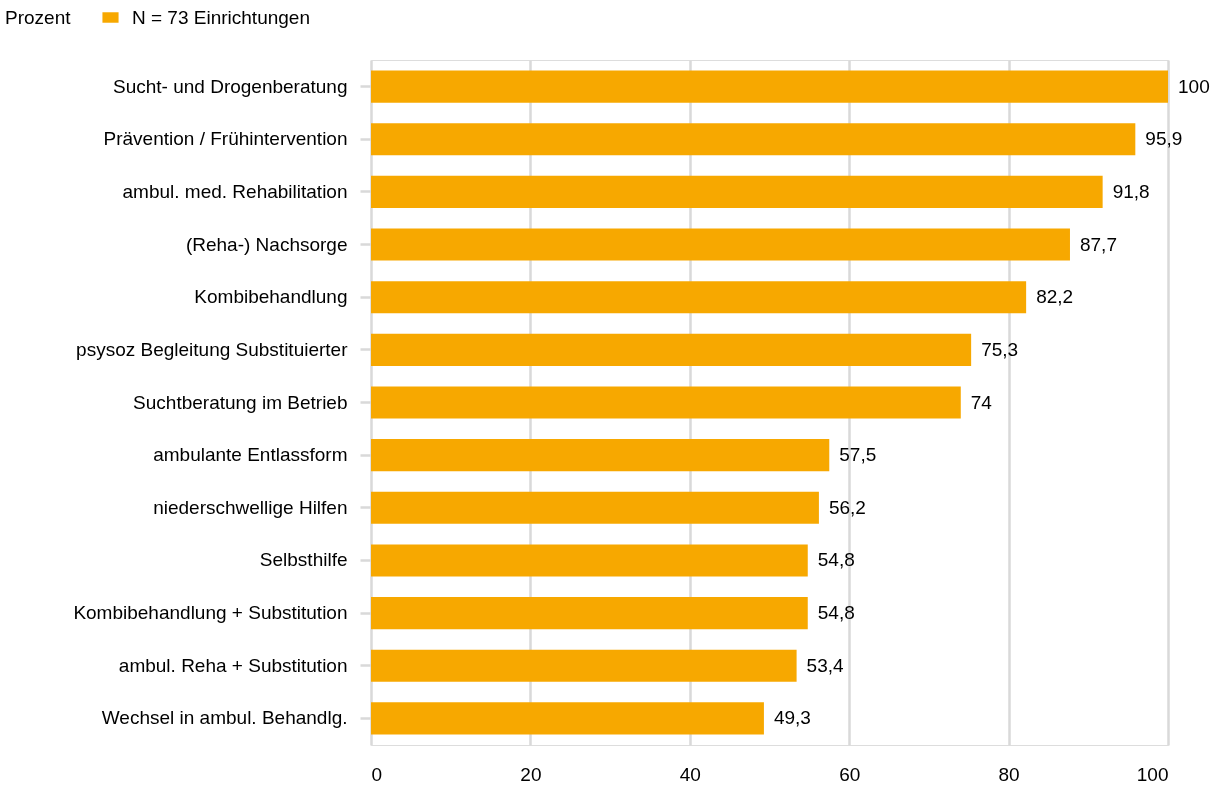 This screenshot has width=1227, height=791. Describe the element at coordinates (240, 402) in the screenshot. I see `y-tick-label: Suchtberatung im Betrieb` at that location.